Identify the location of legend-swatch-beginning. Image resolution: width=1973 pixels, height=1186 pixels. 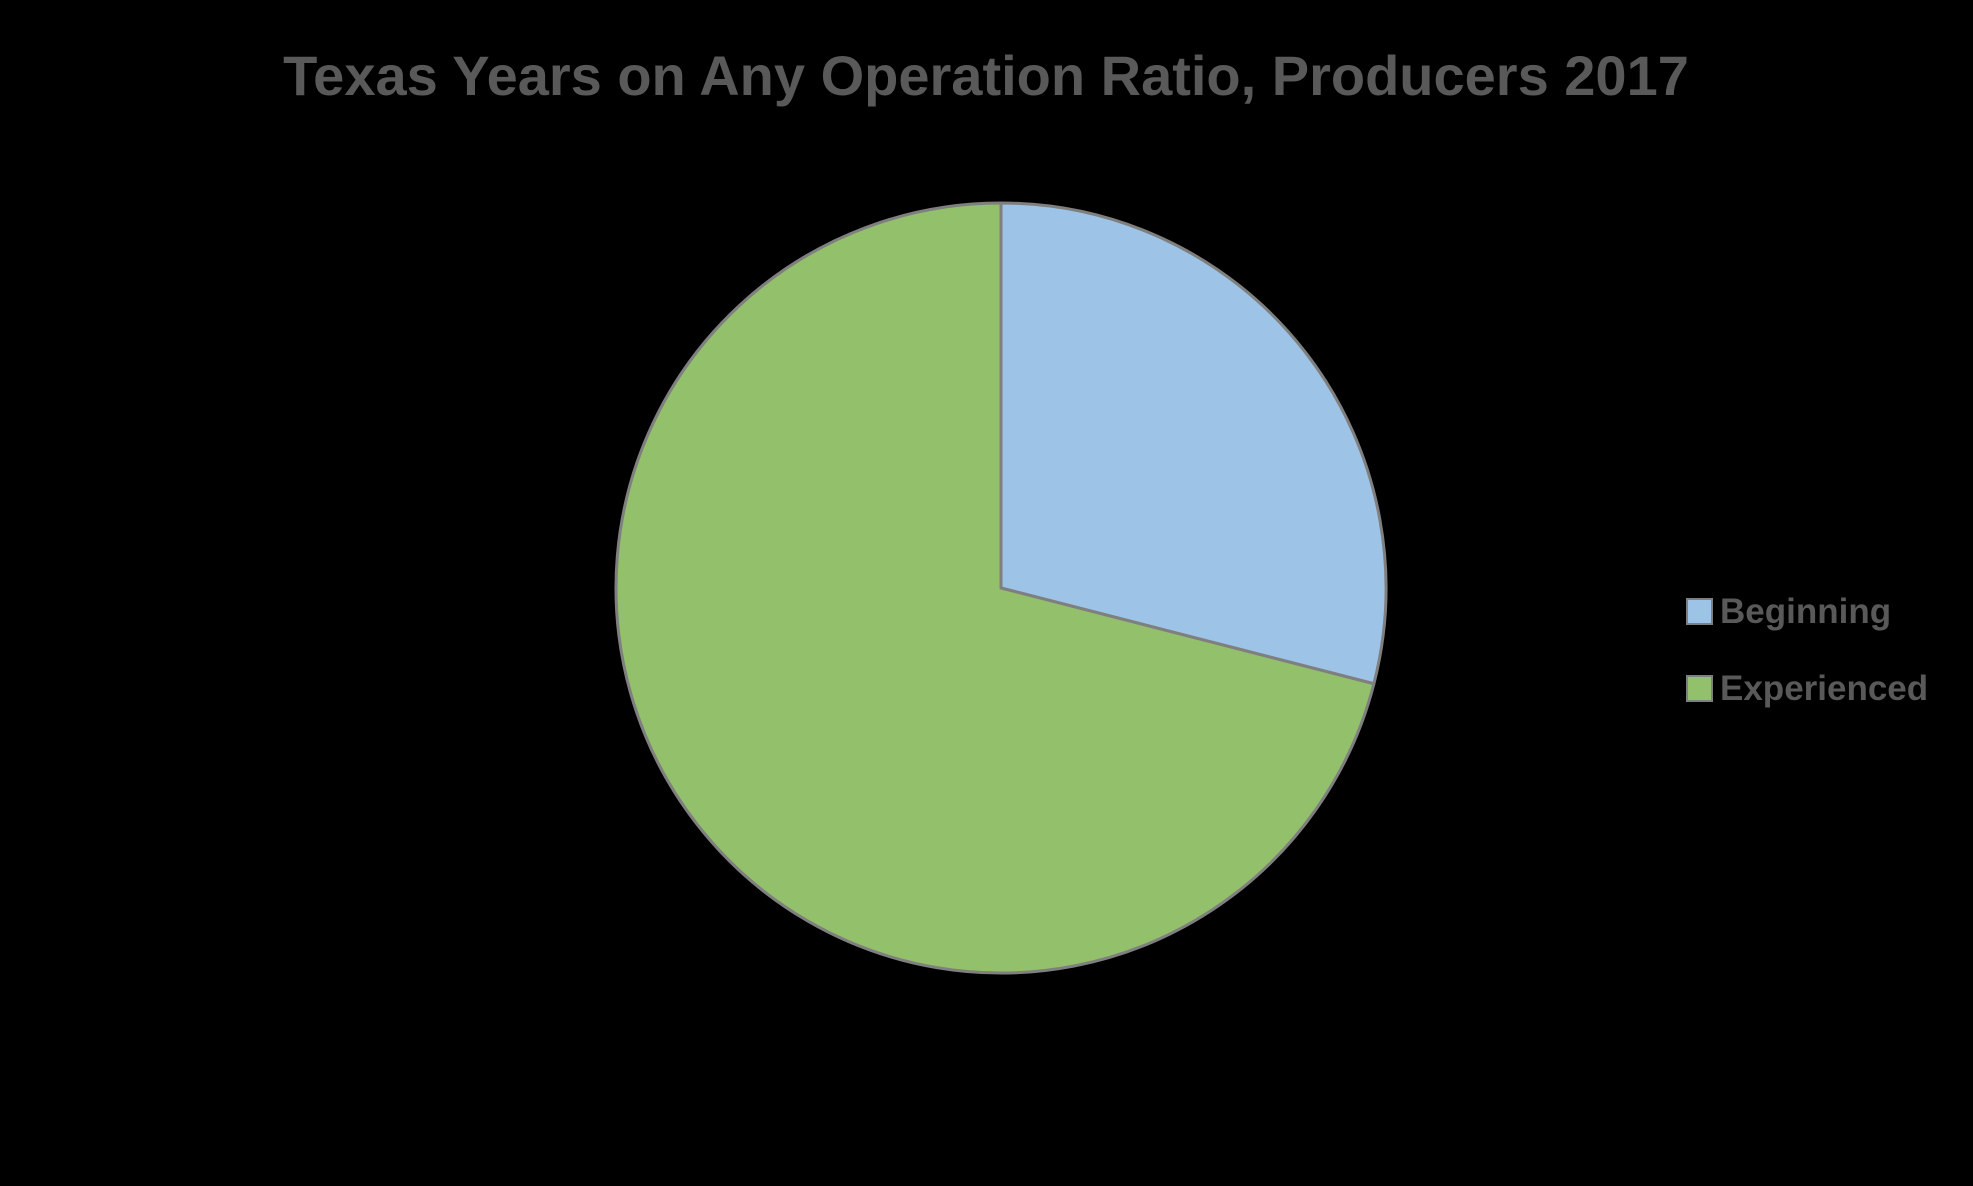
(1699, 611).